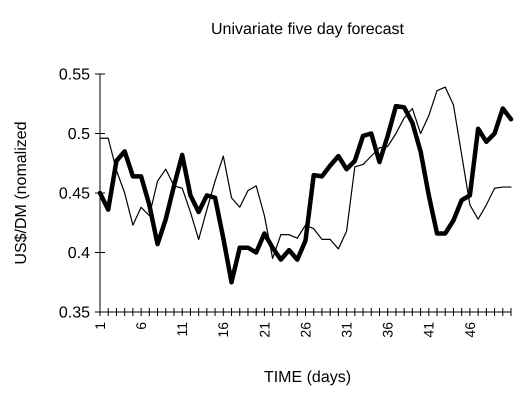  What do you see at coordinates (308, 377) in the screenshot?
I see `x-axis-title: TIME (days)` at bounding box center [308, 377].